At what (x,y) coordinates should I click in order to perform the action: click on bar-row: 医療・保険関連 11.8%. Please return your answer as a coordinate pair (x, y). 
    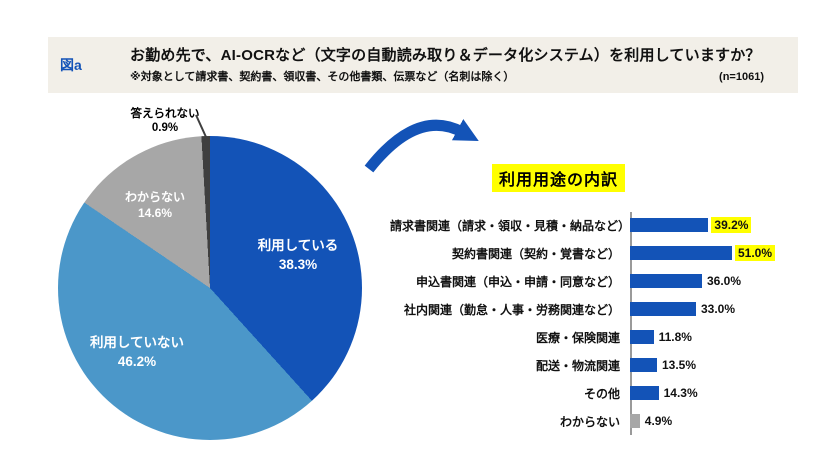
    Looking at the image, I should click on (612, 337).